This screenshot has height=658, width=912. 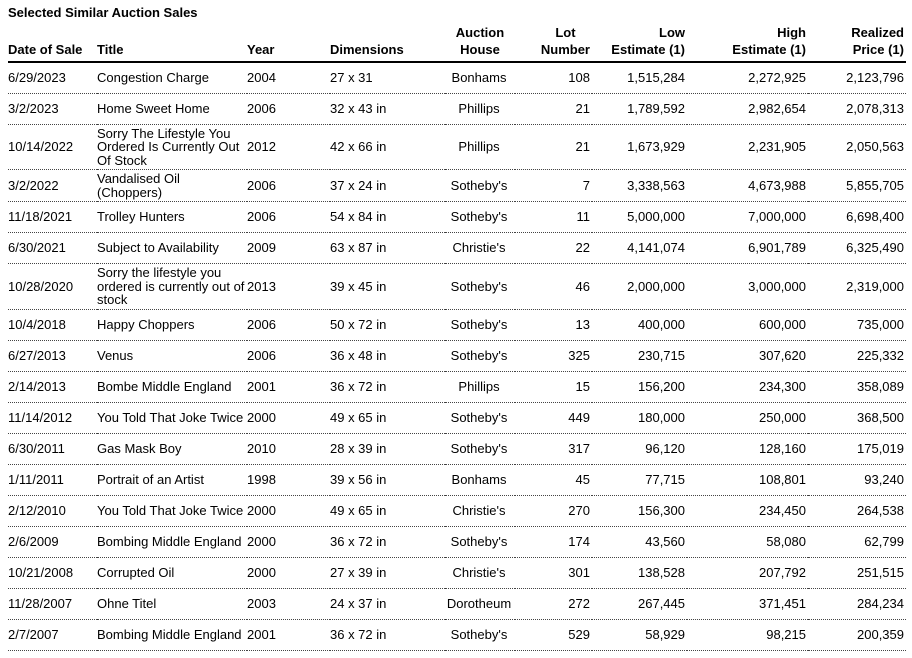 I want to click on column-header-lot-number: Lot Number, so click(x=553, y=43).